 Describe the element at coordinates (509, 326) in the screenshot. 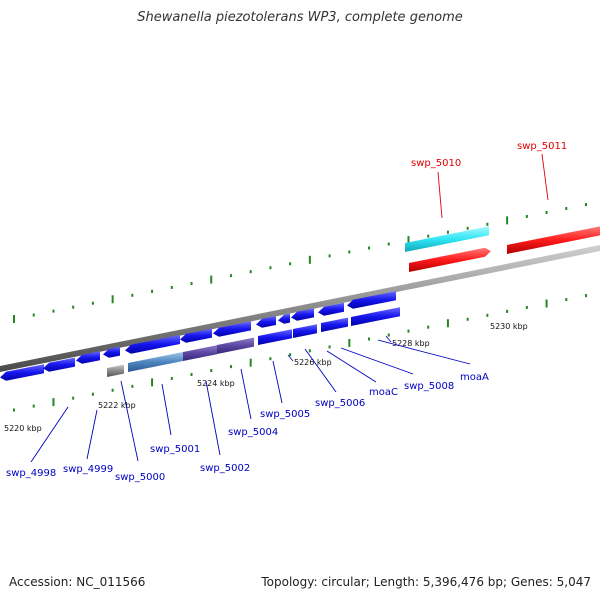

I see `tick-label: 5230 kbp` at that location.